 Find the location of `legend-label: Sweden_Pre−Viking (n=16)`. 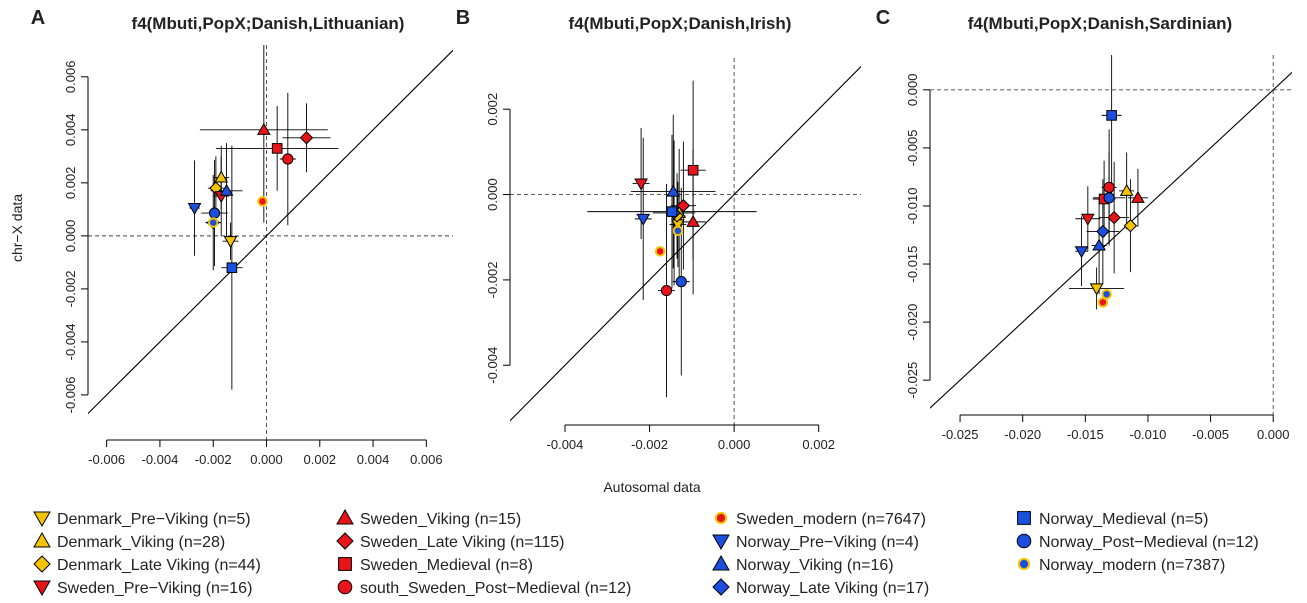

legend-label: Sweden_Pre−Viking (n=16) is located at coordinates (154, 588).